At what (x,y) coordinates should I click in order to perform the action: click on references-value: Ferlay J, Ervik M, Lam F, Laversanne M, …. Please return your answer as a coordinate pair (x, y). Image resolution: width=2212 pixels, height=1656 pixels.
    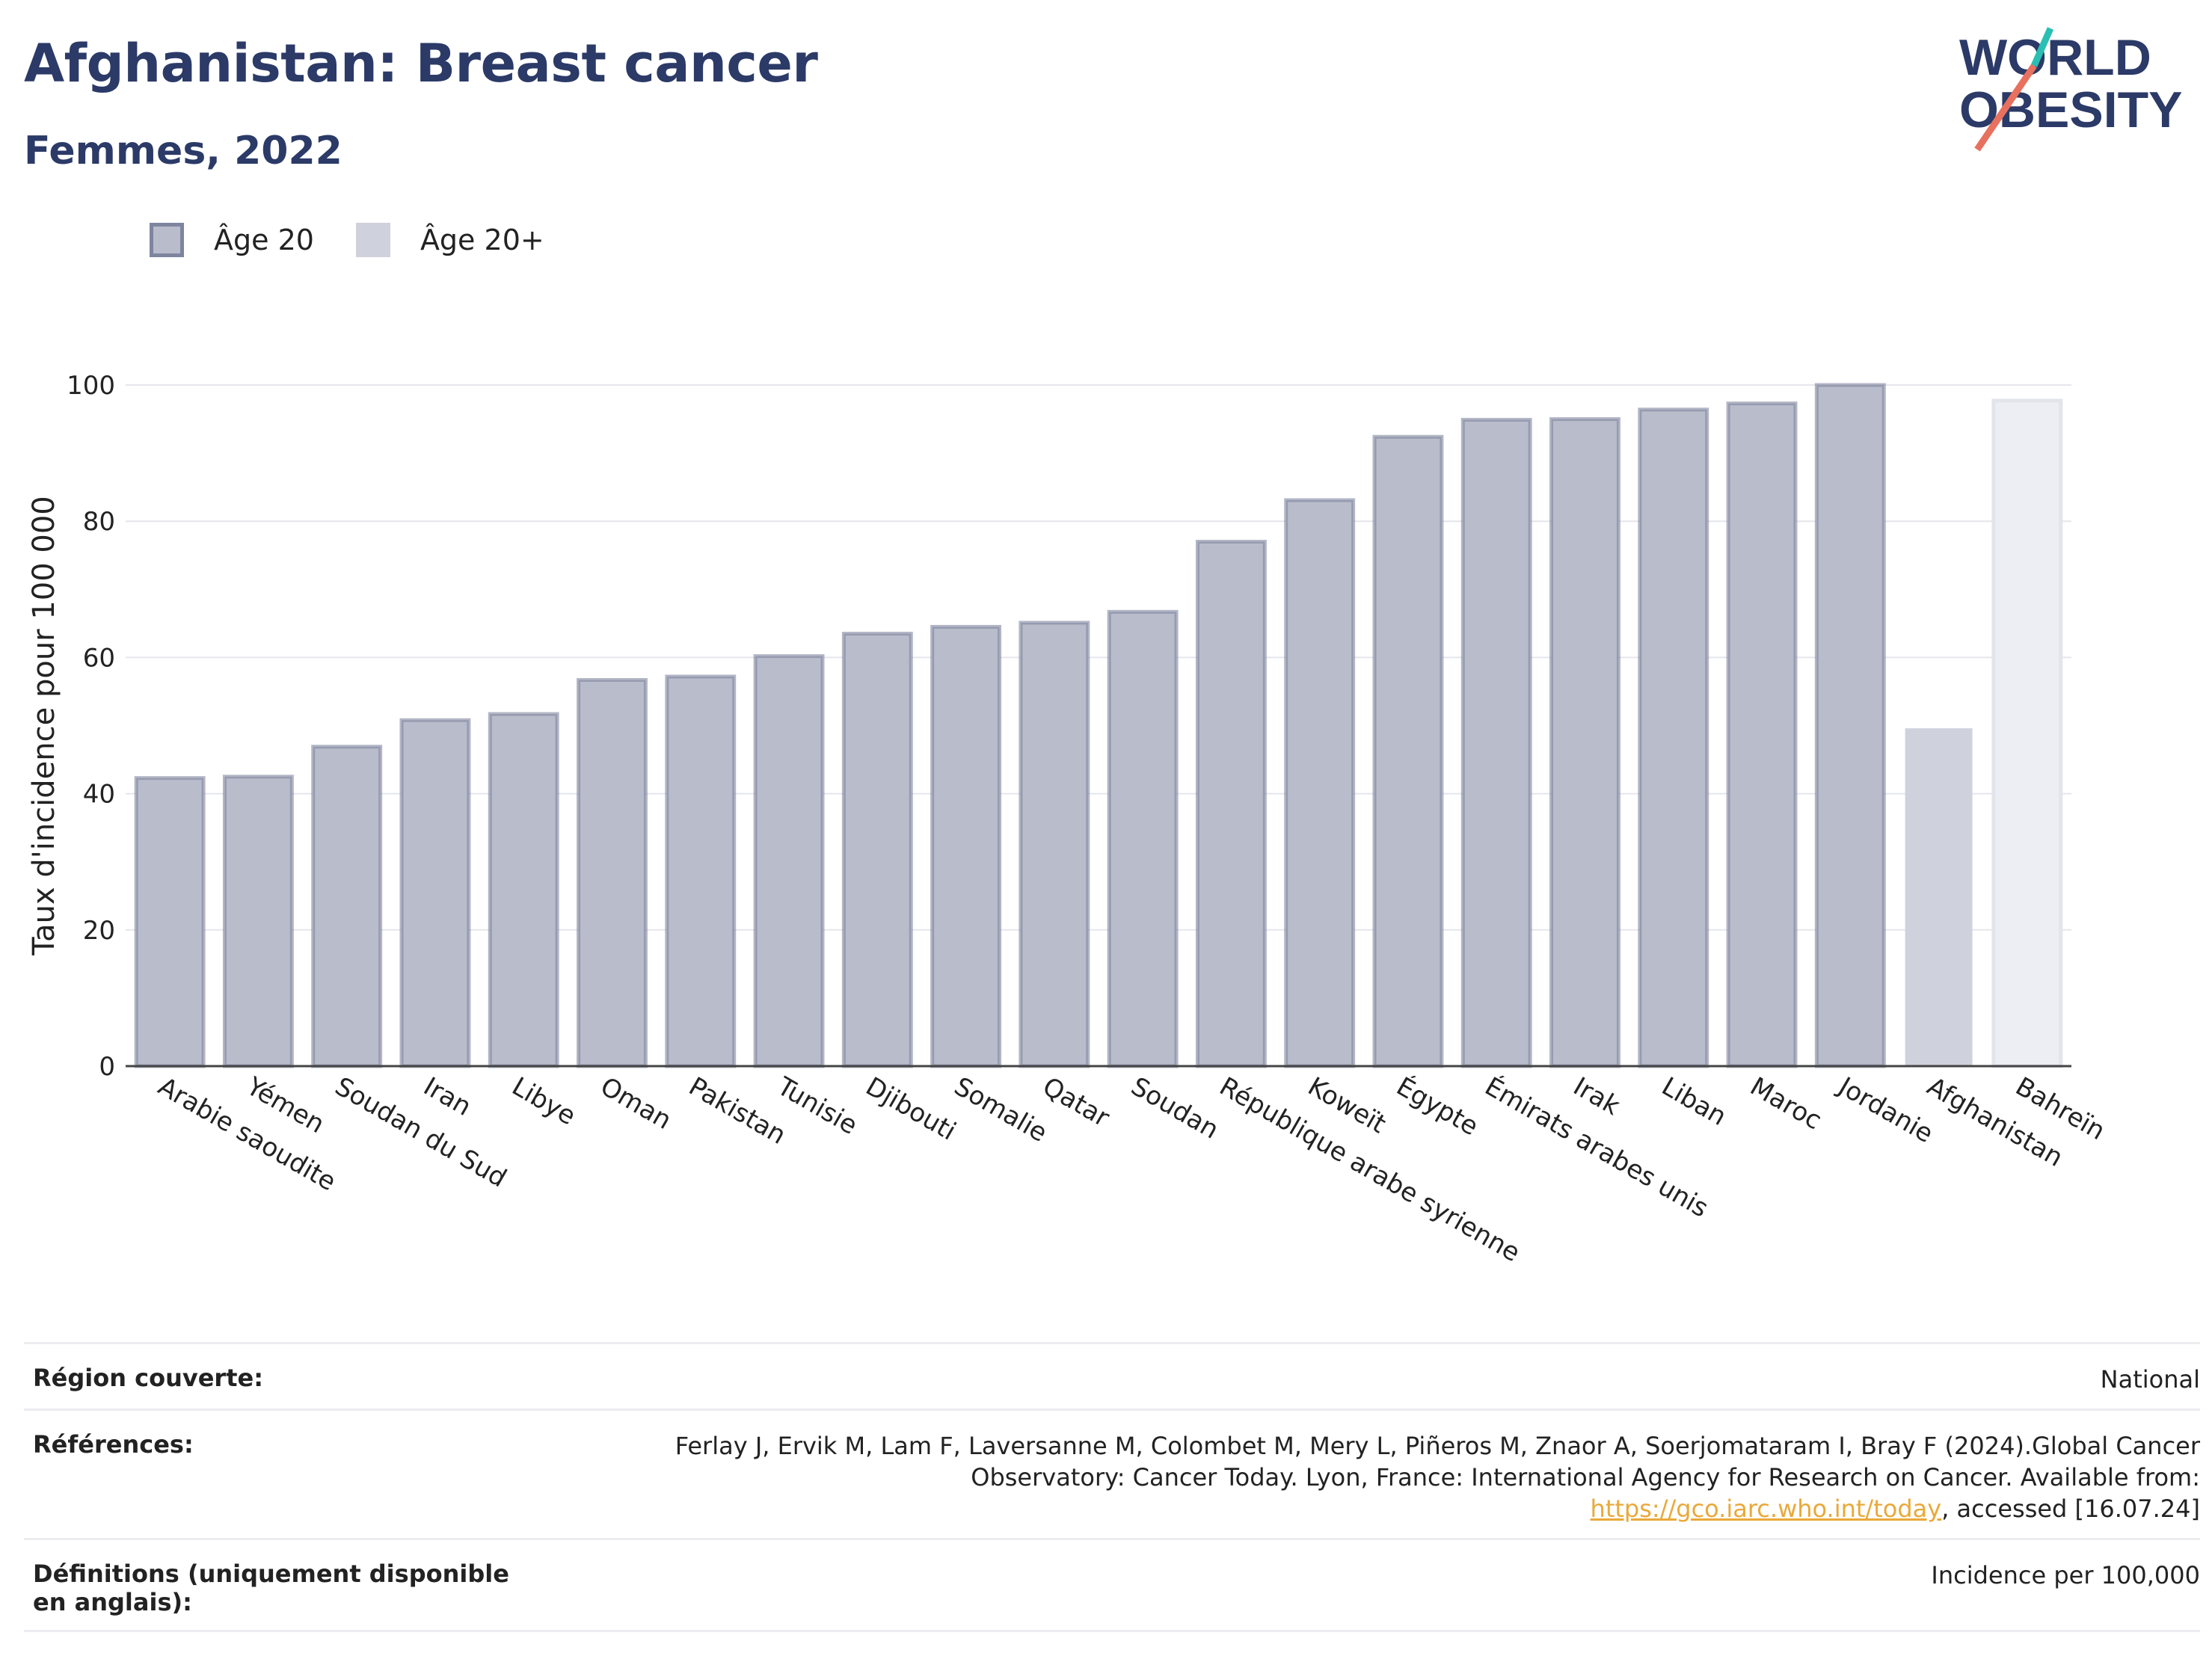
    Looking at the image, I should click on (1415, 1477).